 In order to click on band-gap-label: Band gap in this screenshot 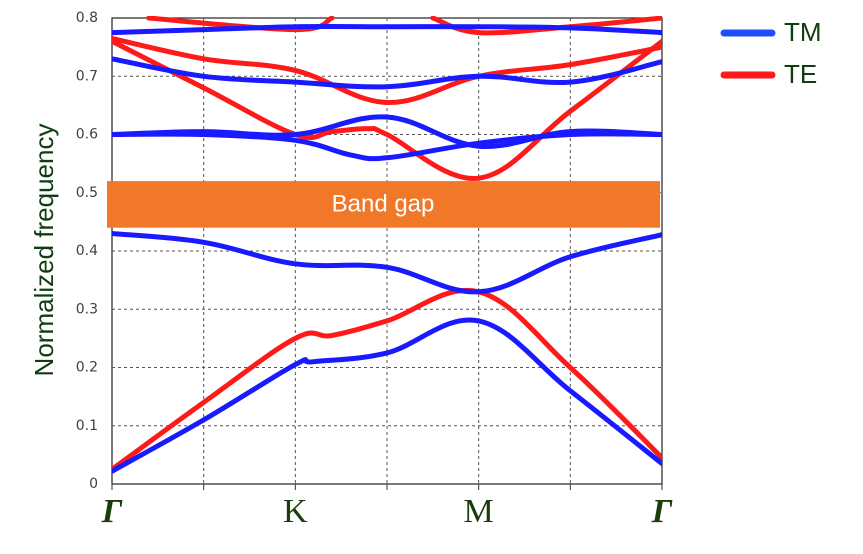, I will do `click(383, 204)`.